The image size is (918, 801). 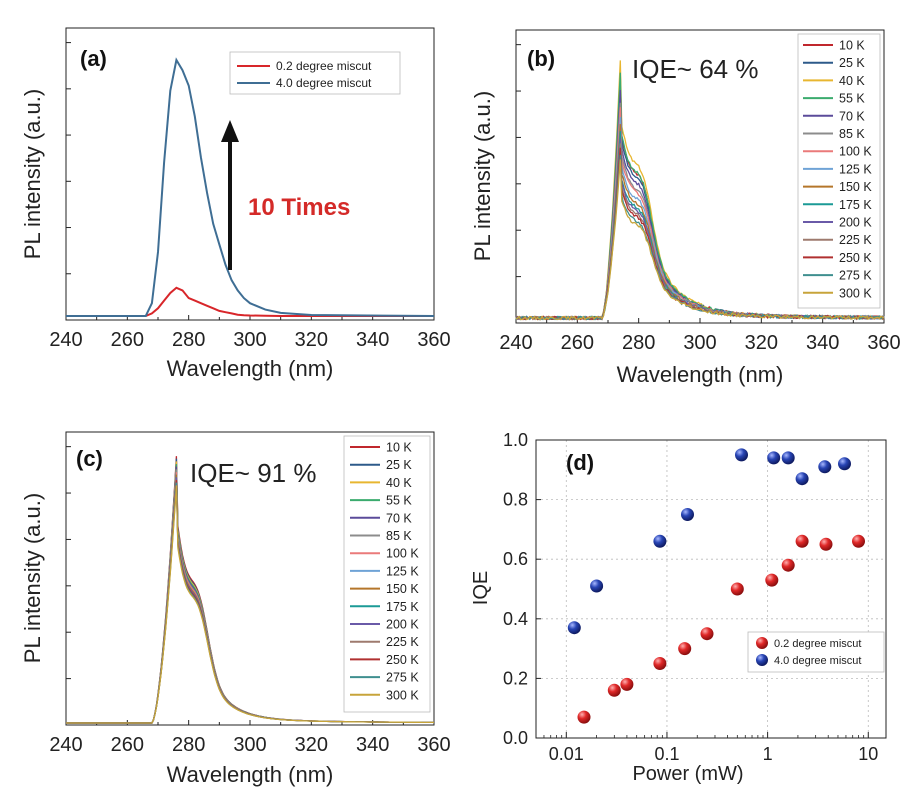 What do you see at coordinates (482, 176) in the screenshot?
I see `panel-b-ylabel: PL intensity (a.u.)` at bounding box center [482, 176].